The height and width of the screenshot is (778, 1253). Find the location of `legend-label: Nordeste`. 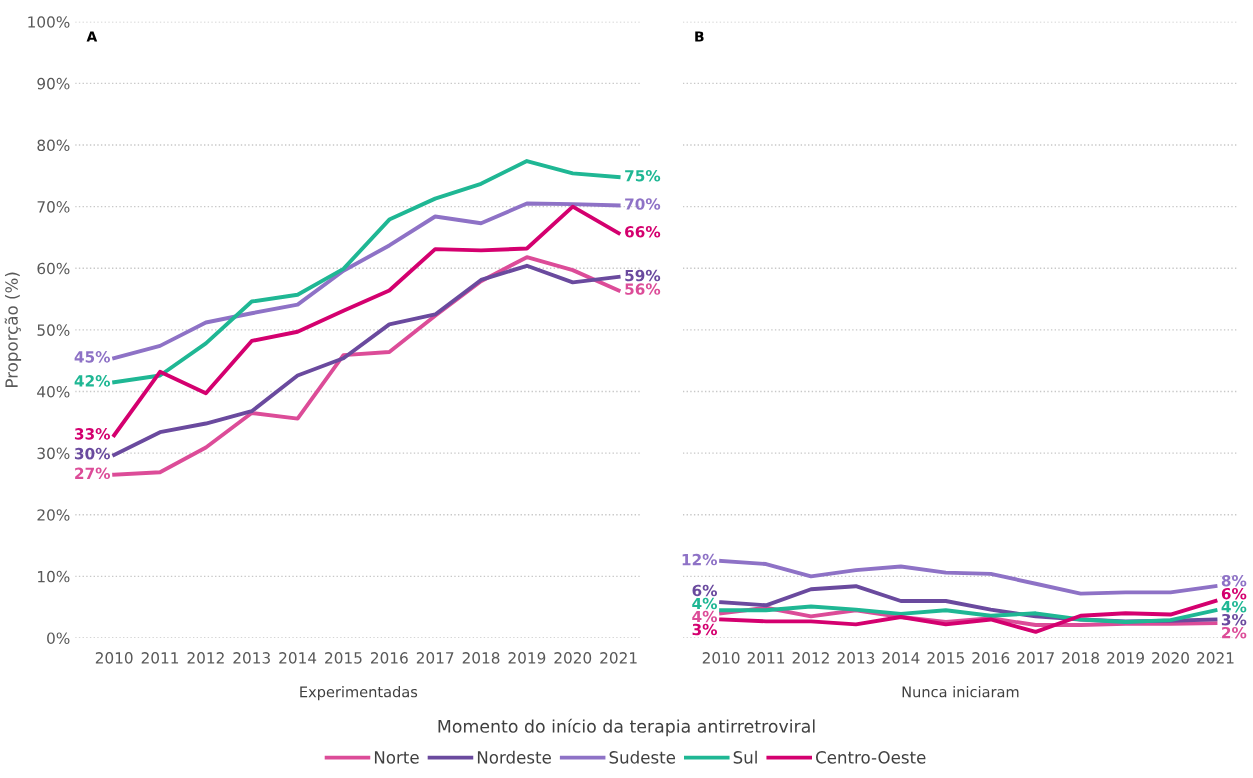

legend-label: Nordeste is located at coordinates (514, 757).